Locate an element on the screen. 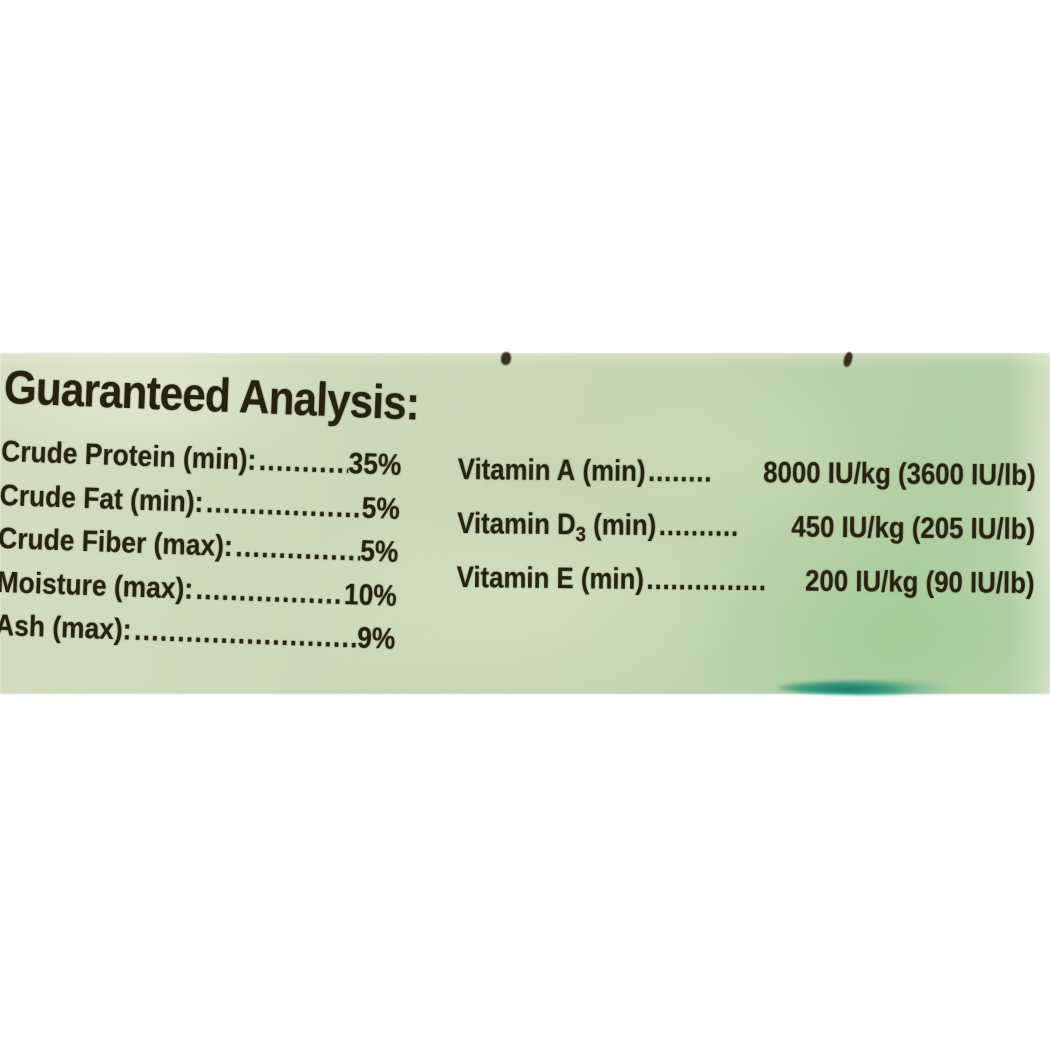  vitamin-name: Vitamin E is located at coordinates (515, 578).